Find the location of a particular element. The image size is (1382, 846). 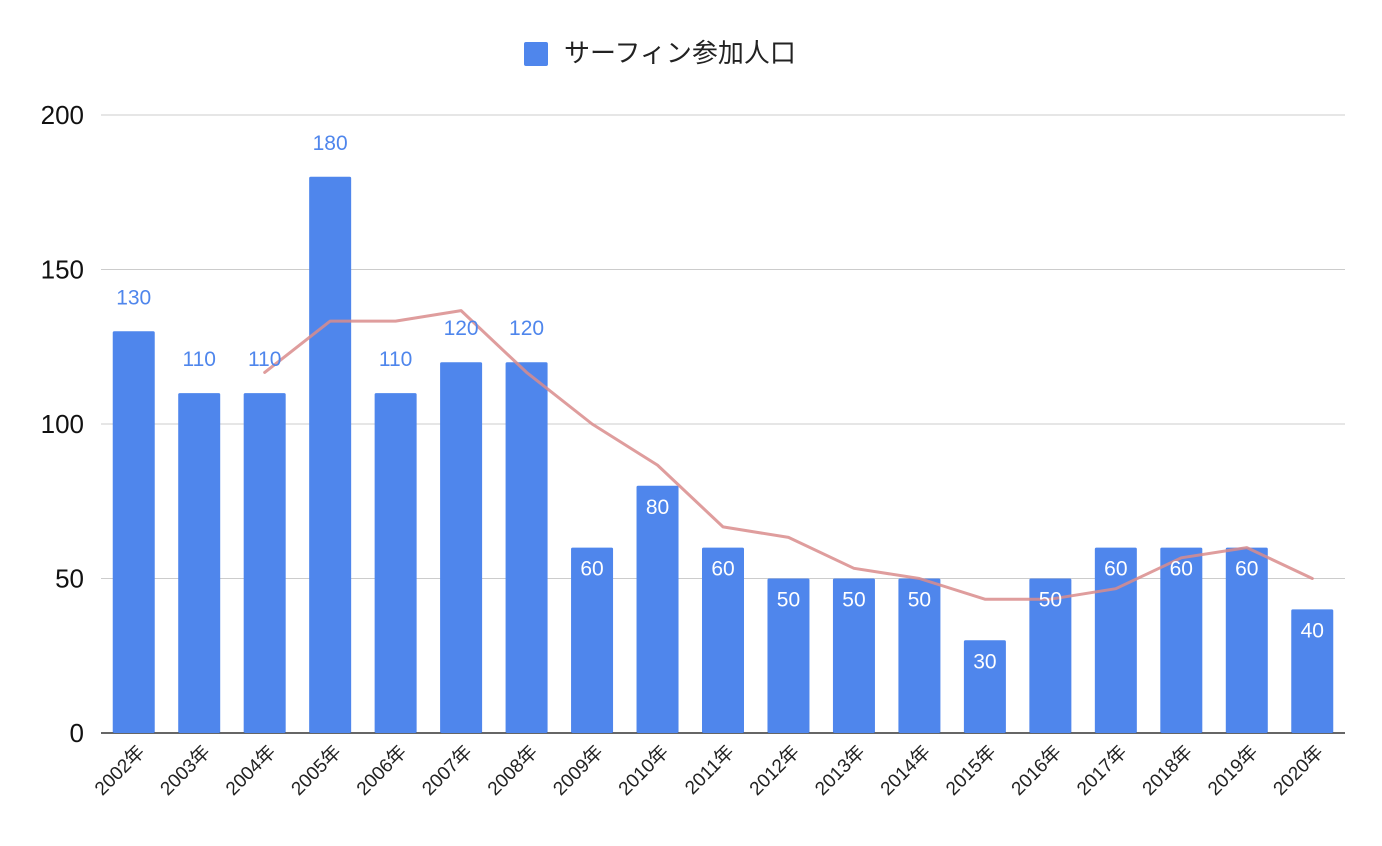

x-tick-label: 2007年 is located at coordinates (447, 770).